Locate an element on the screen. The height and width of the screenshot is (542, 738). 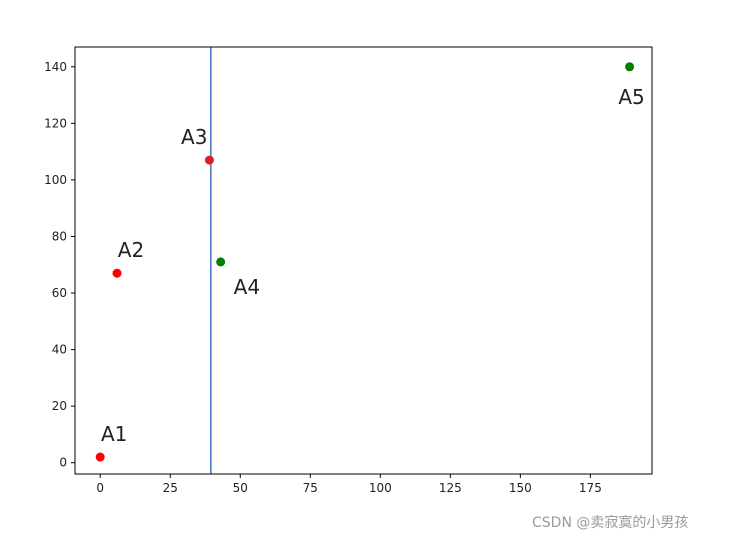
data-point-a5 is located at coordinates (630, 67).